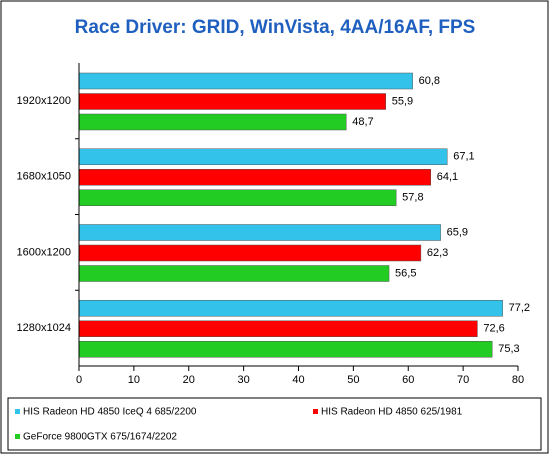 The image size is (550, 455). Describe the element at coordinates (274, 424) in the screenshot. I see `legend` at that location.